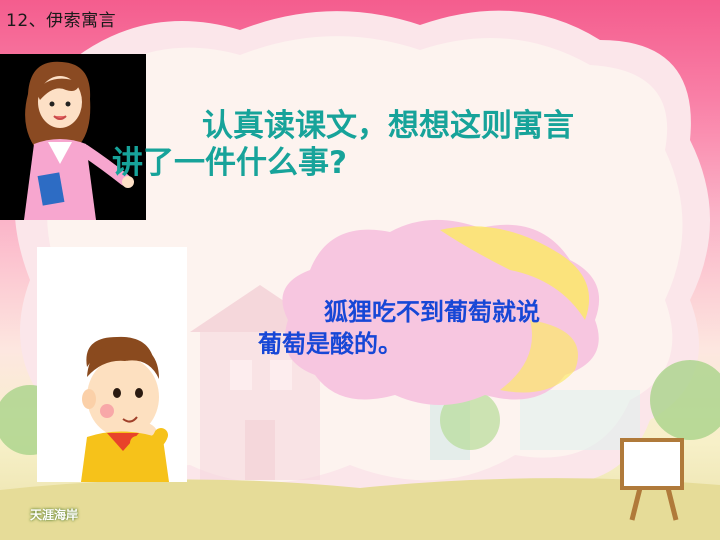 This screenshot has height=540, width=720. What do you see at coordinates (432, 312) in the screenshot?
I see `answer-line-1: 狐狸吃不到葡萄就说` at bounding box center [432, 312].